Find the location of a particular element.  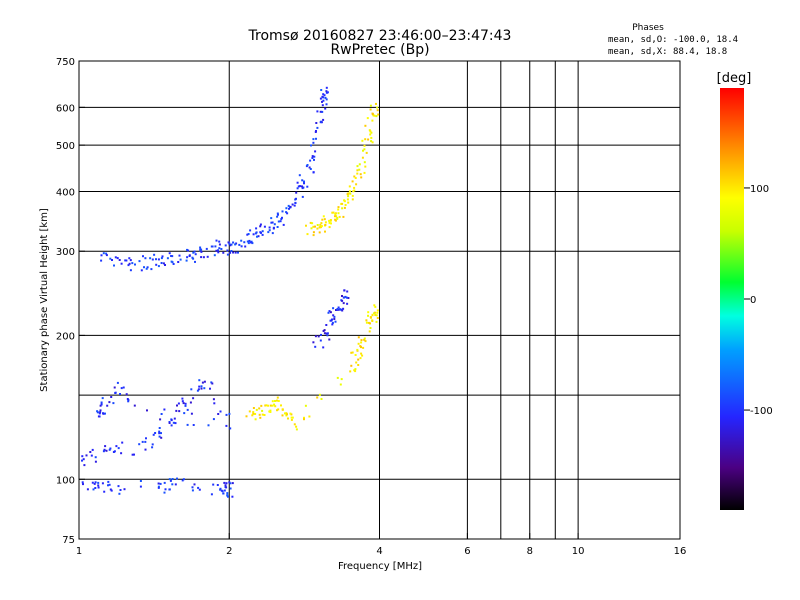

x-tick-label: 2 is located at coordinates (229, 551).